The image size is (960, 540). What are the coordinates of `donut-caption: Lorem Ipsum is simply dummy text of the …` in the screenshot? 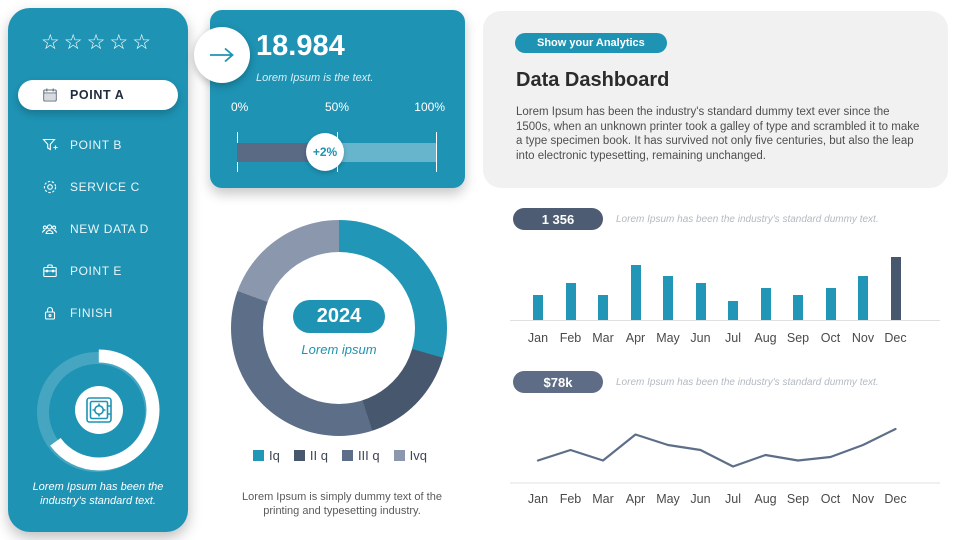 It's located at (342, 504).